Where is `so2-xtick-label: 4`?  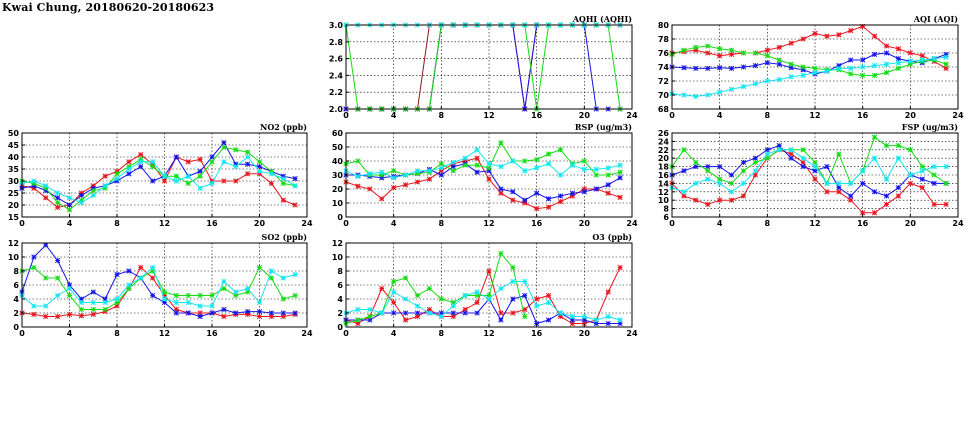
so2-xtick-label: 4 is located at coordinates (70, 333).